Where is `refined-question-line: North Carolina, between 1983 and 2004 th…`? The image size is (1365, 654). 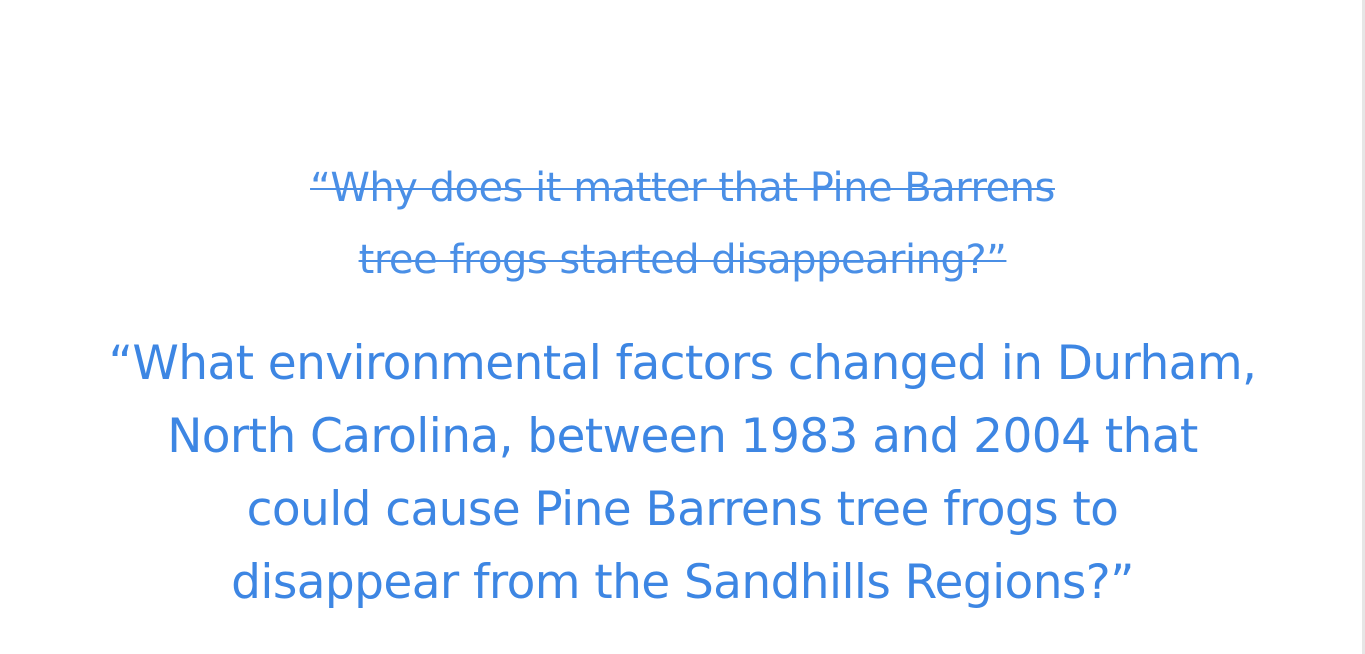 refined-question-line: North Carolina, between 1983 and 2004 th… is located at coordinates (682, 436).